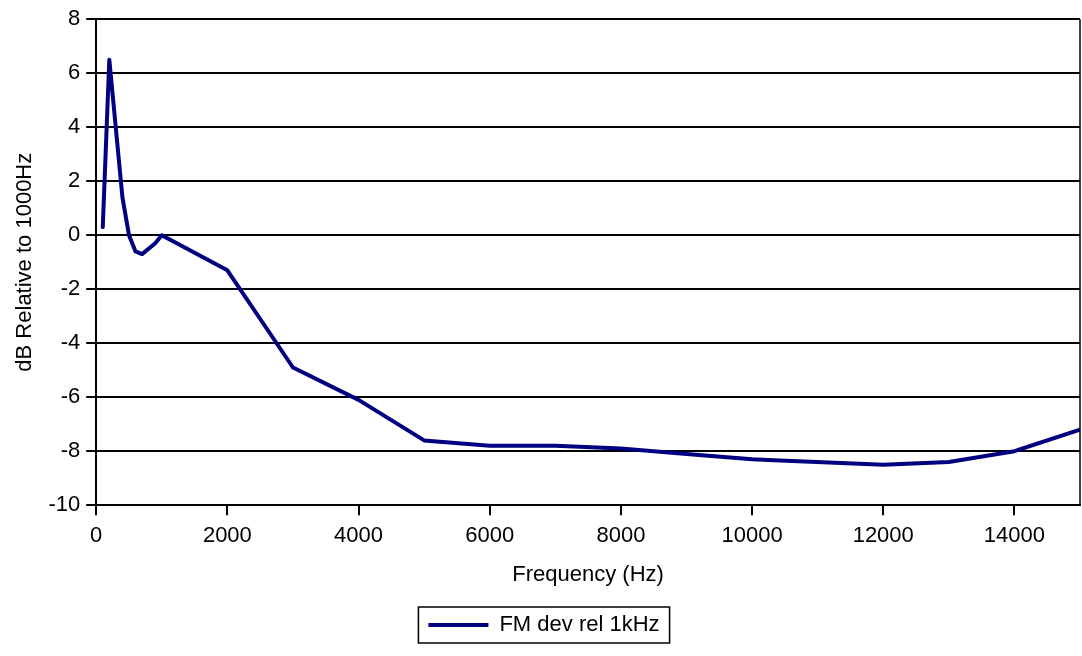  Describe the element at coordinates (588, 573) in the screenshot. I see `x-axis-title: Frequency (Hz)` at that location.